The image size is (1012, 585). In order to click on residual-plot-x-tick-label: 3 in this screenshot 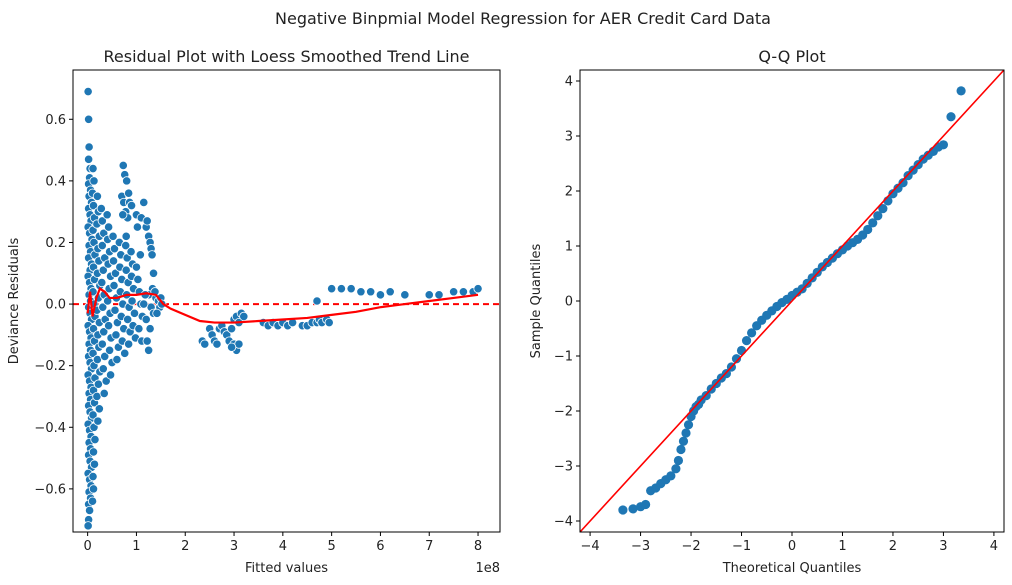, I will do `click(234, 546)`.